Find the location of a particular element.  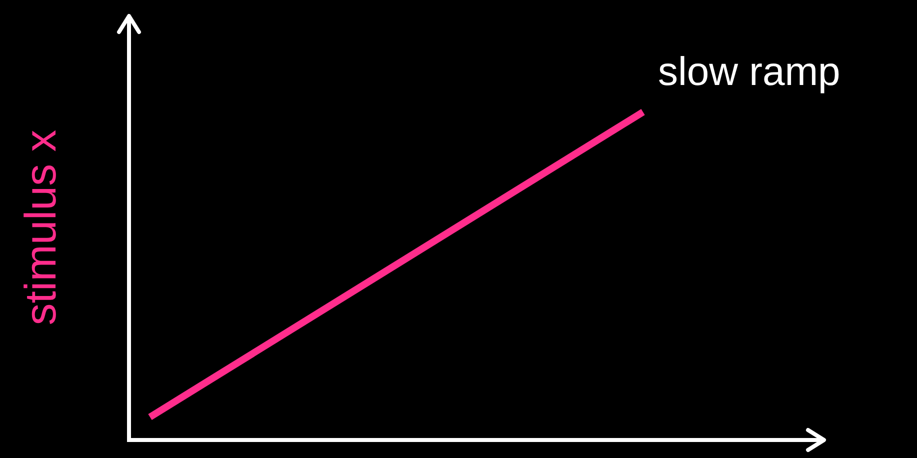

y-axis-title: stimulus x is located at coordinates (41, 228).